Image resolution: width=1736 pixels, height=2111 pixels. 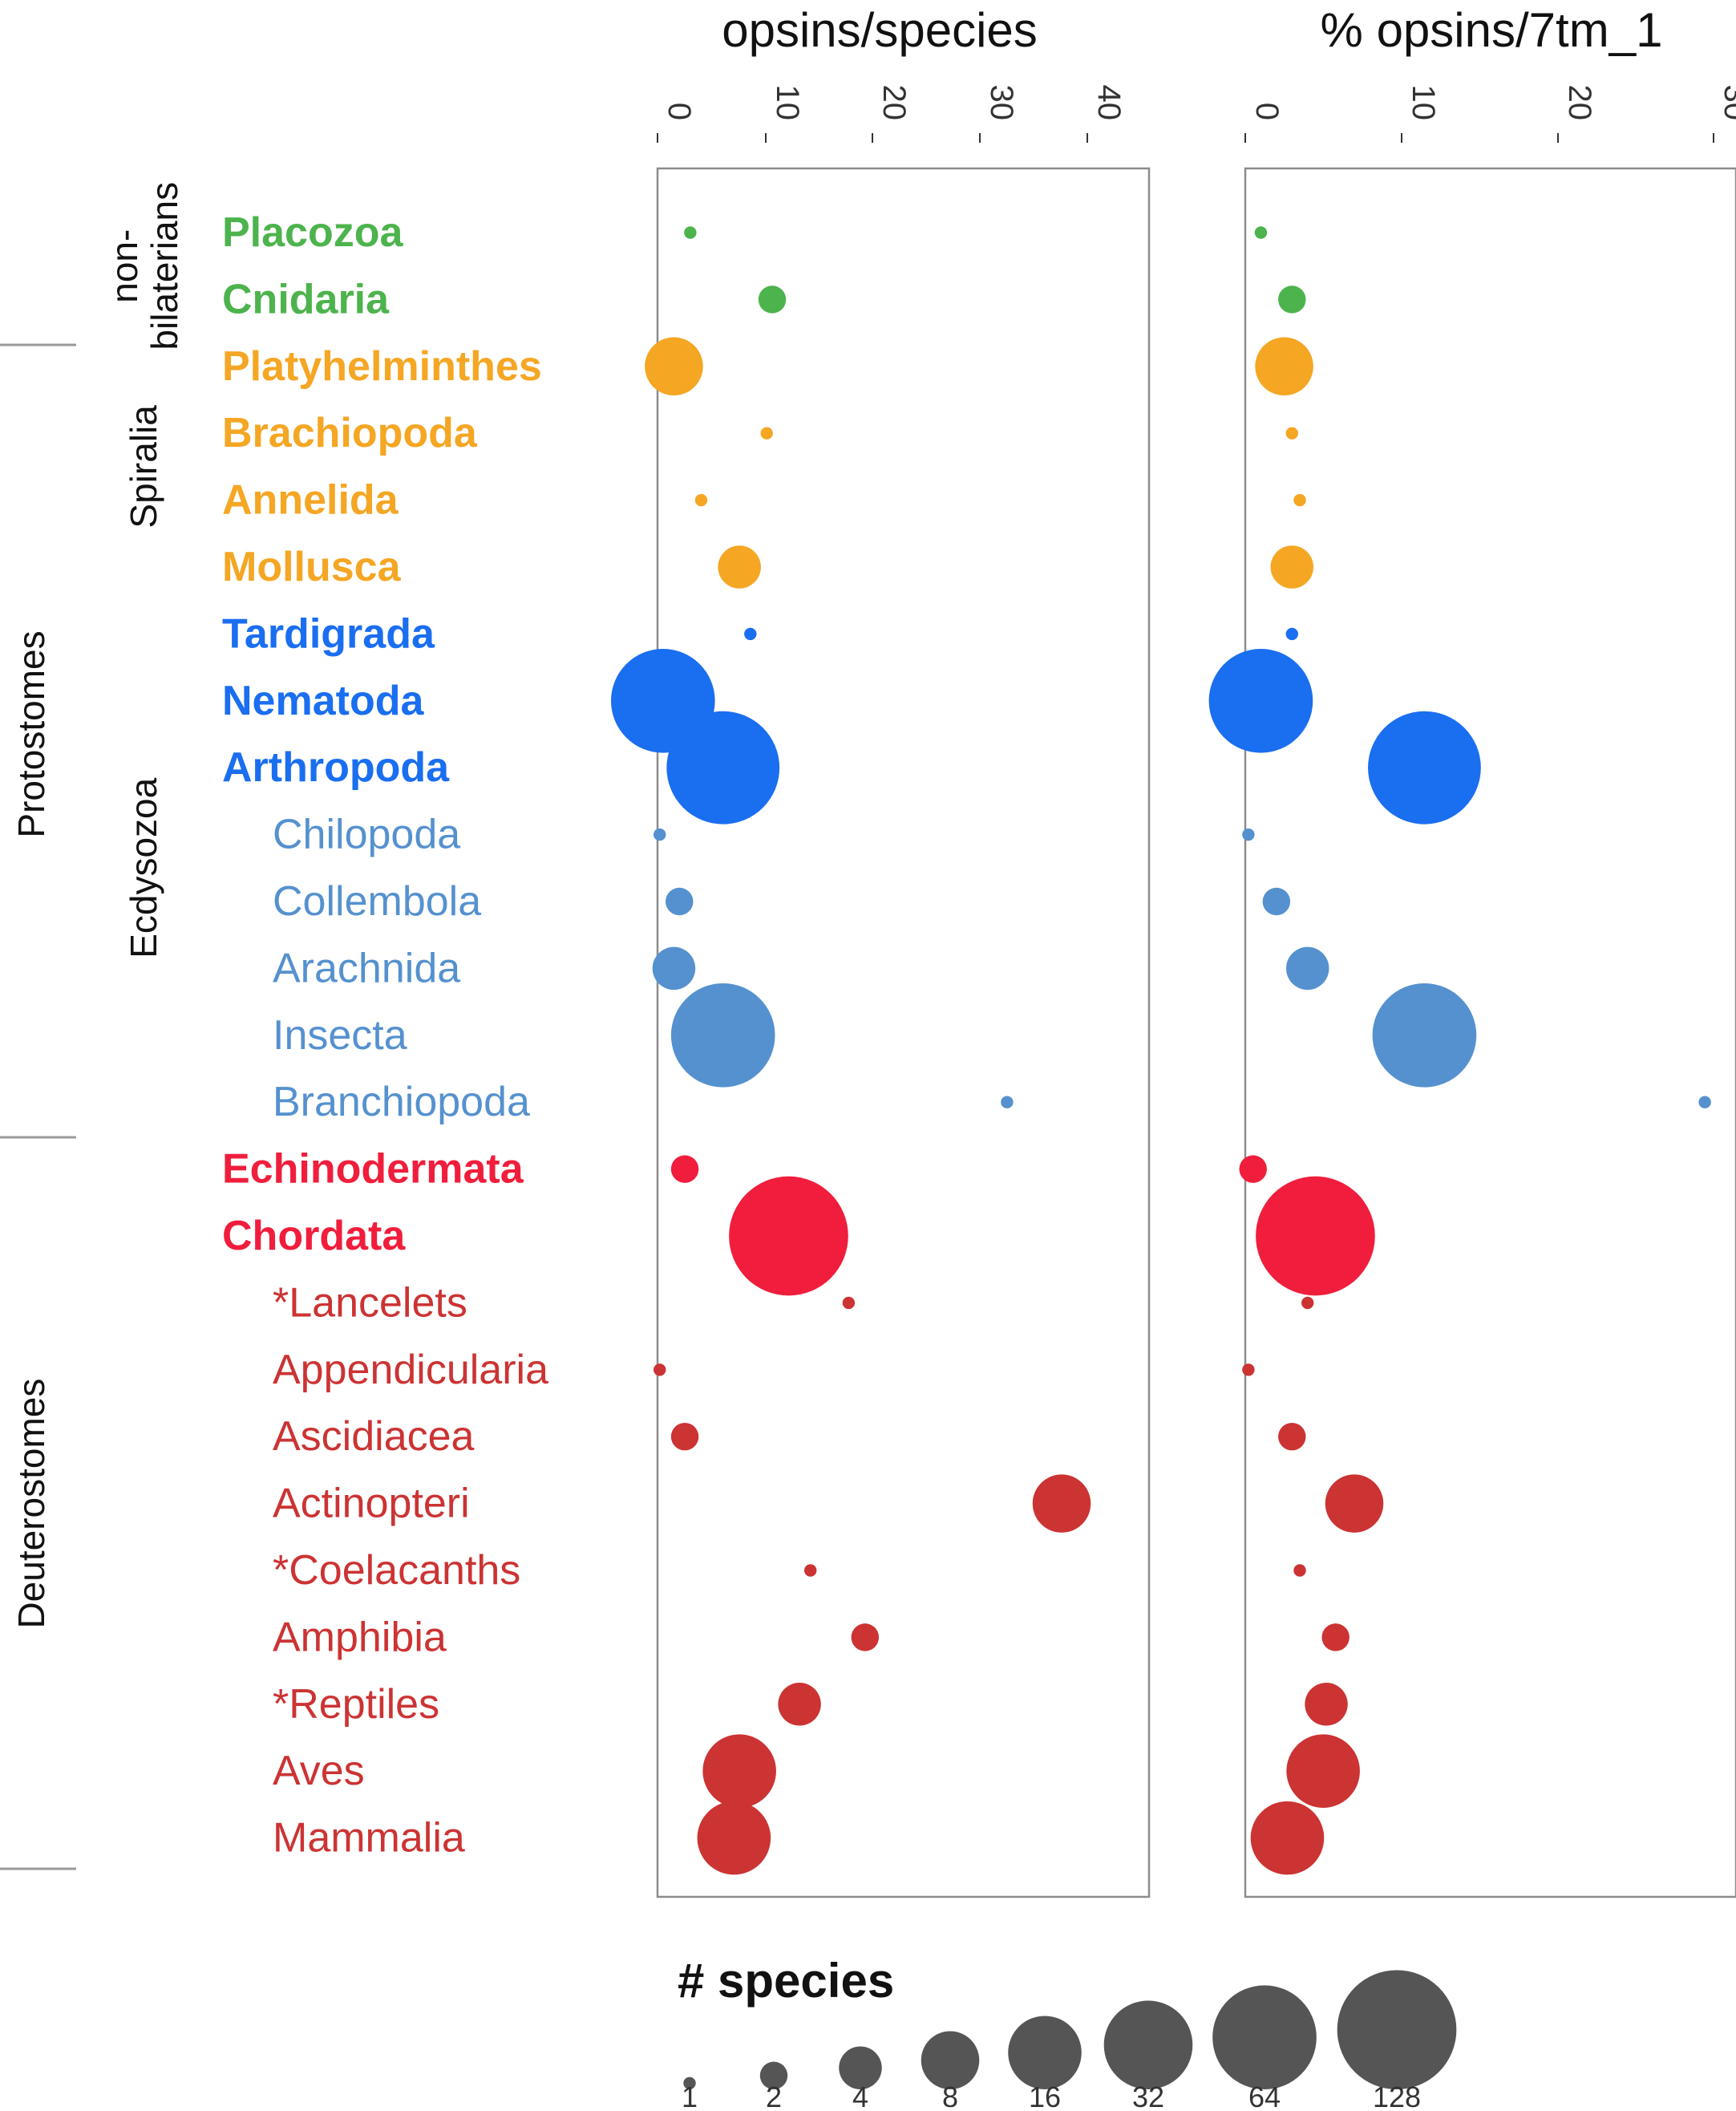 What do you see at coordinates (340, 1035) in the screenshot?
I see `taxon-label: Insecta` at bounding box center [340, 1035].